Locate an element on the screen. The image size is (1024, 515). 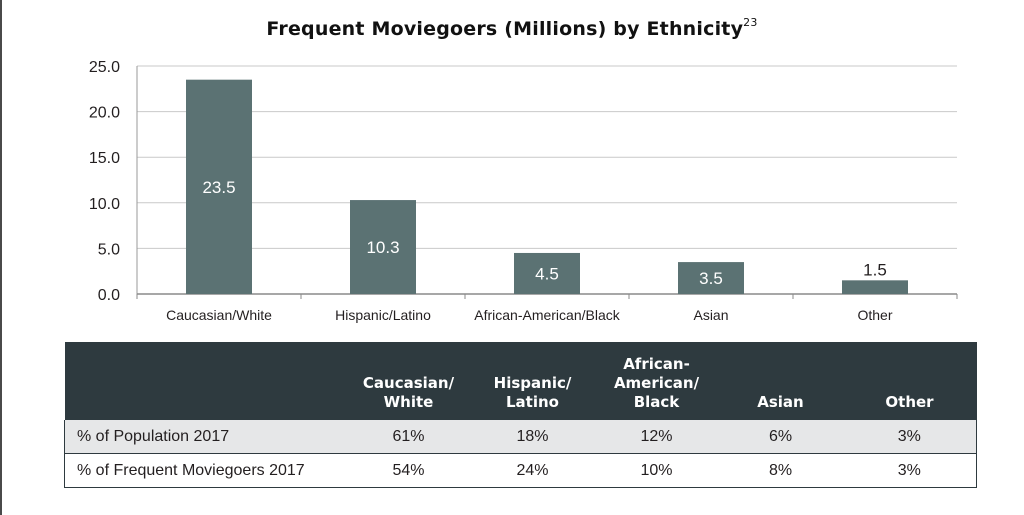
bar-value-label: 23.5 is located at coordinates (218, 187).